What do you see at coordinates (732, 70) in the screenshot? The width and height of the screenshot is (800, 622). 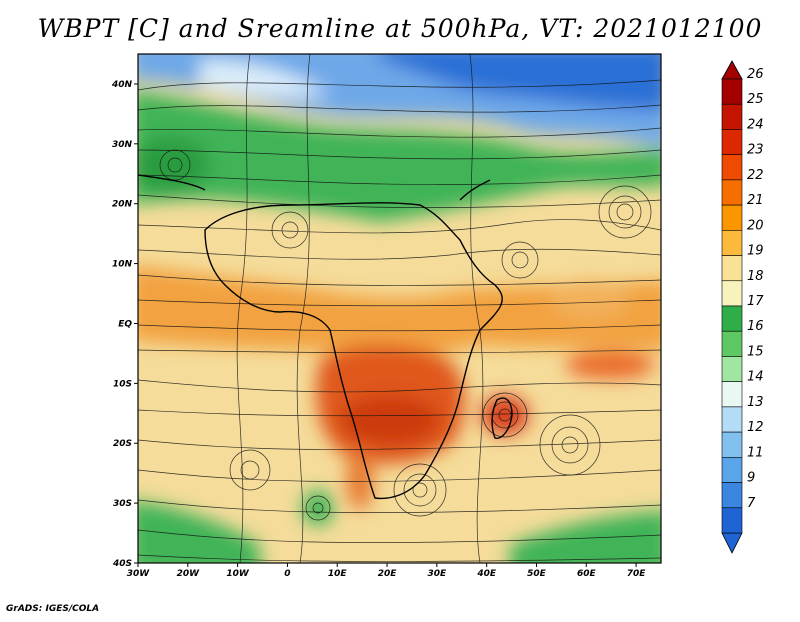 I see `colorbar-top-arrow` at bounding box center [732, 70].